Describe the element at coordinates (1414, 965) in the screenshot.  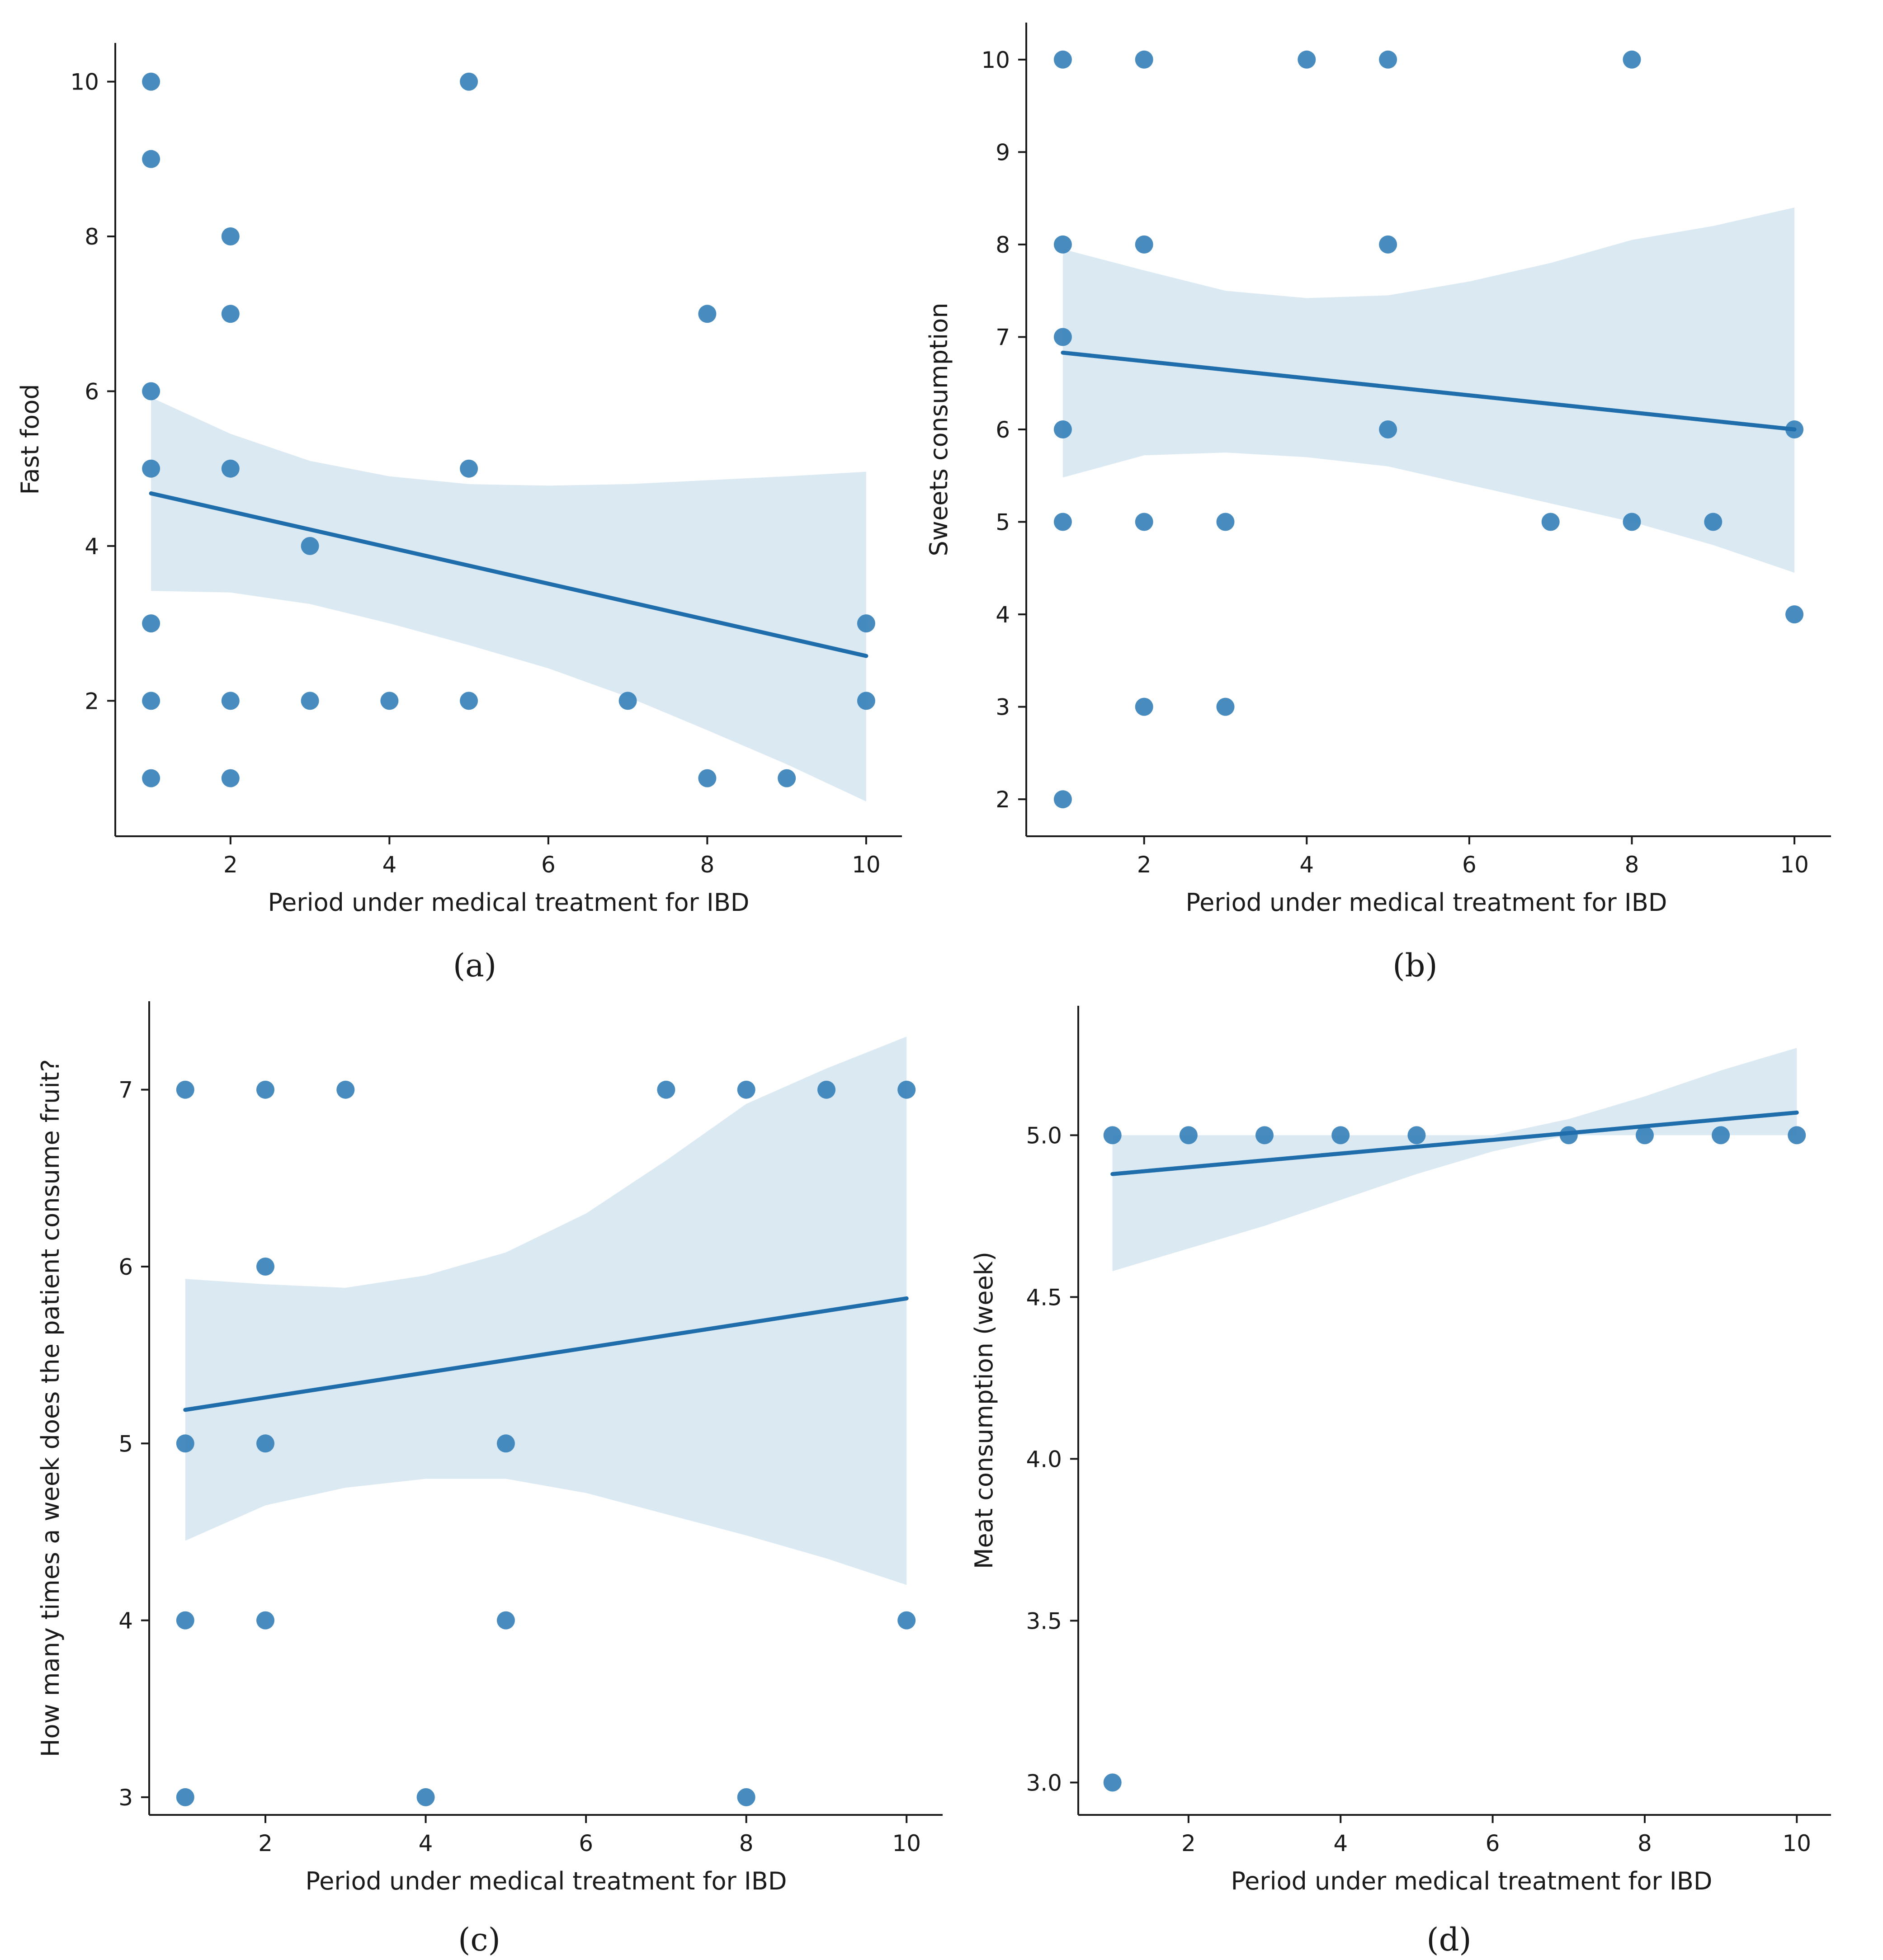
I see `panel-caption: (b)` at that location.